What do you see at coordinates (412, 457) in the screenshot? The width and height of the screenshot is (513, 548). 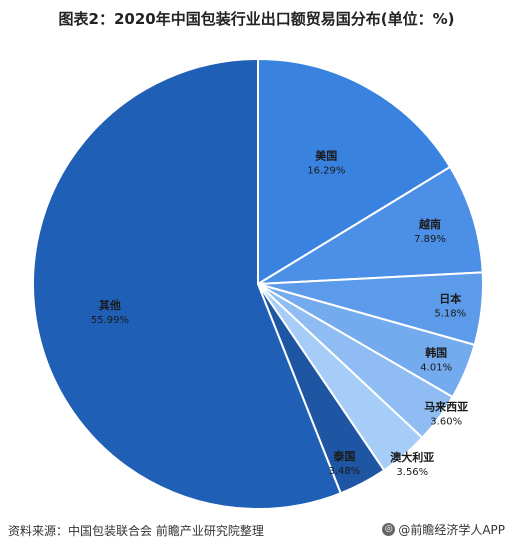 I see `slice-name-label: 澳大利亚` at bounding box center [412, 457].